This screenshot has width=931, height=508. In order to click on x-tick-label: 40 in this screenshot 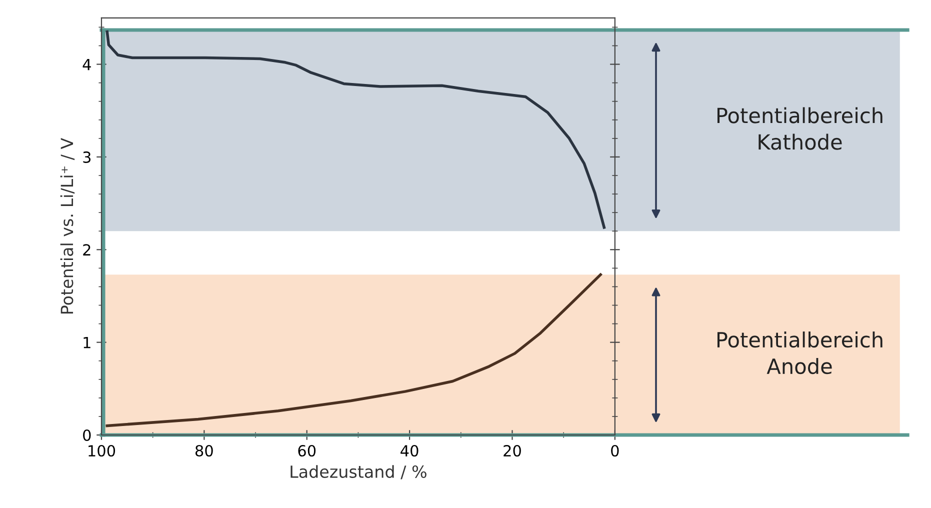, I will do `click(409, 450)`.